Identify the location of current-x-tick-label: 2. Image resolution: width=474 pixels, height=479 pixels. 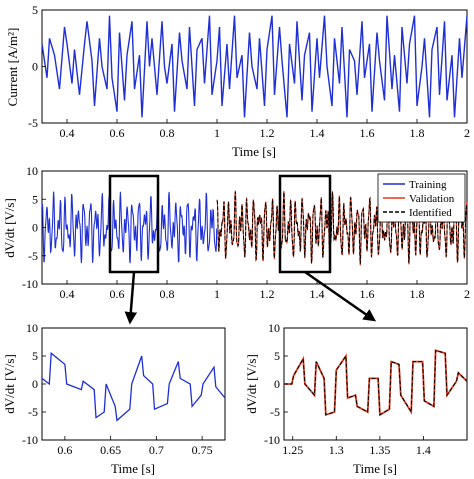
(467, 133).